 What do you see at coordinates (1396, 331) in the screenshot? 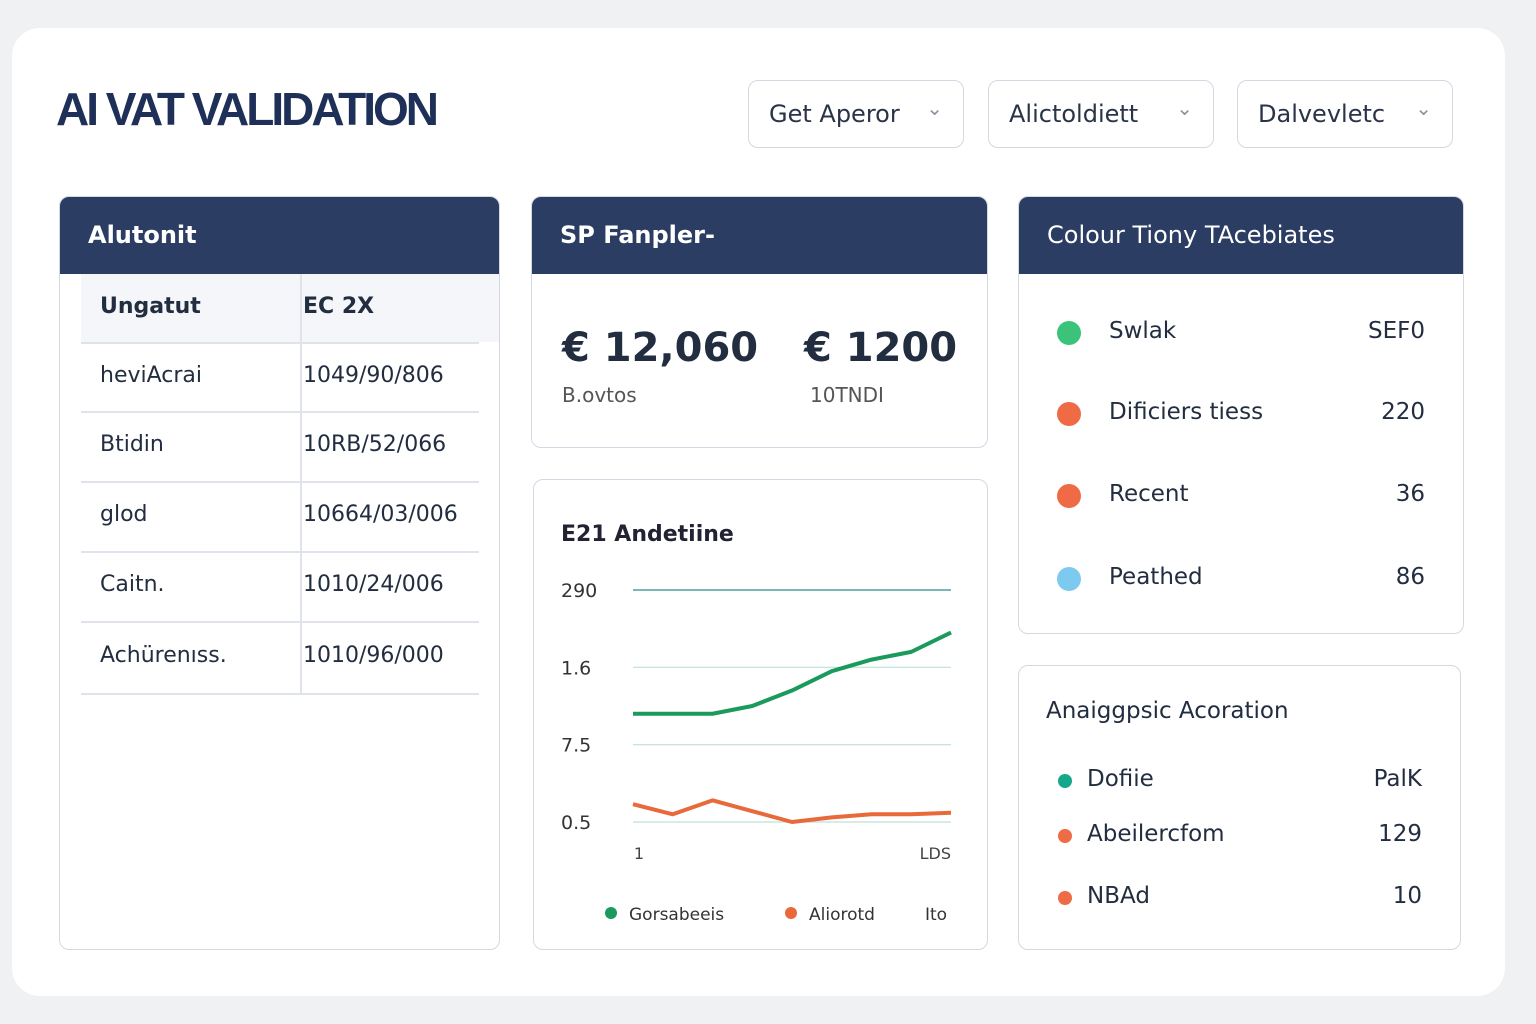
I see `row-value: SEF0` at bounding box center [1396, 331].